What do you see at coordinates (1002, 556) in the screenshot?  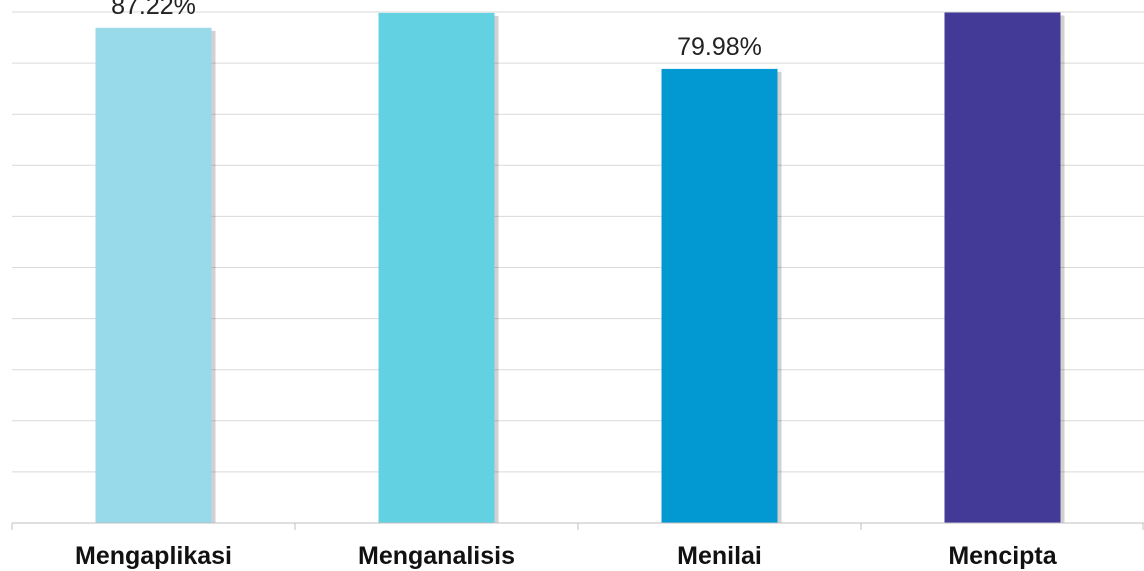 I see `category-label: Mencipta` at bounding box center [1002, 556].